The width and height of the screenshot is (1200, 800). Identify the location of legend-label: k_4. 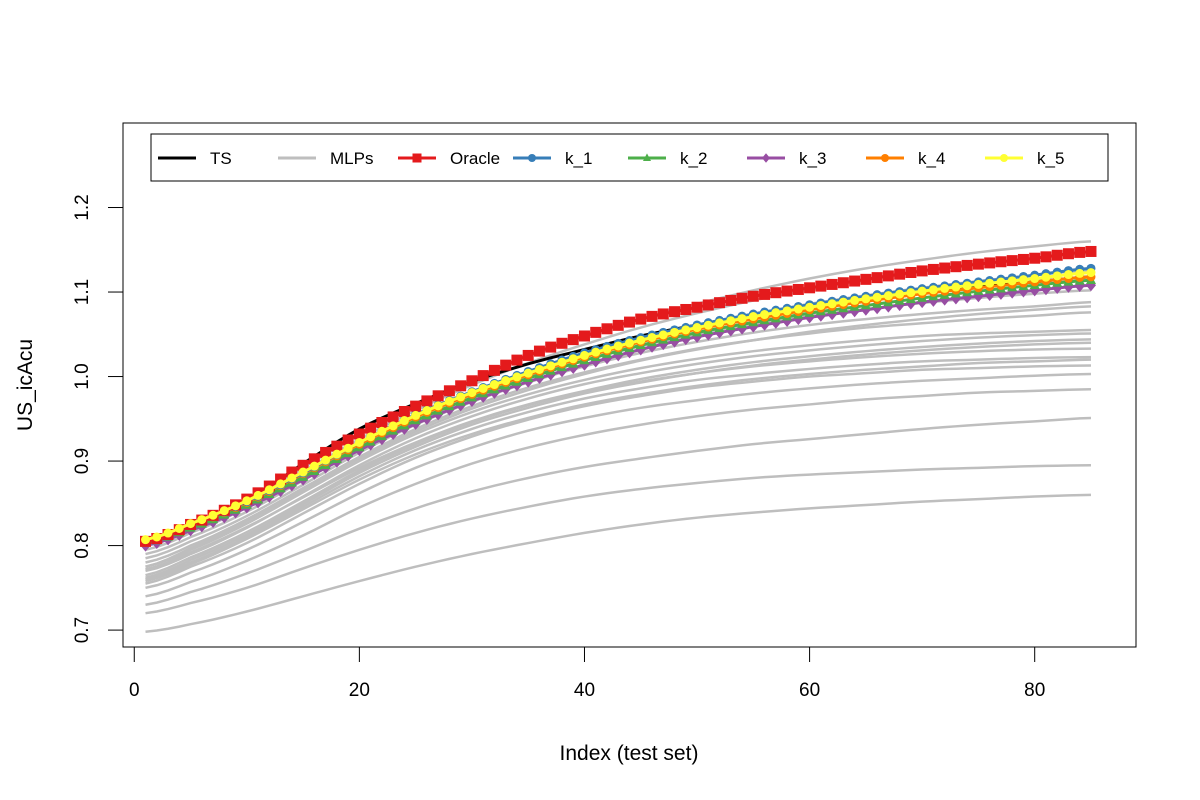
(931, 158).